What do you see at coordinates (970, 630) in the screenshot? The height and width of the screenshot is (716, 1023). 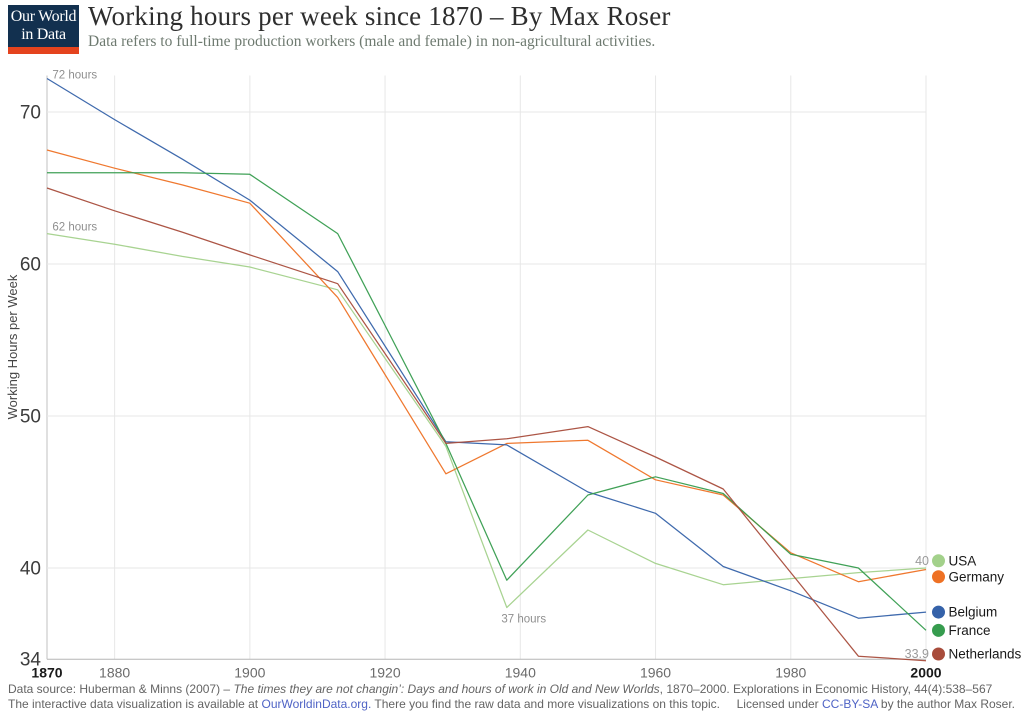 I see `legend-label: France` at bounding box center [970, 630].